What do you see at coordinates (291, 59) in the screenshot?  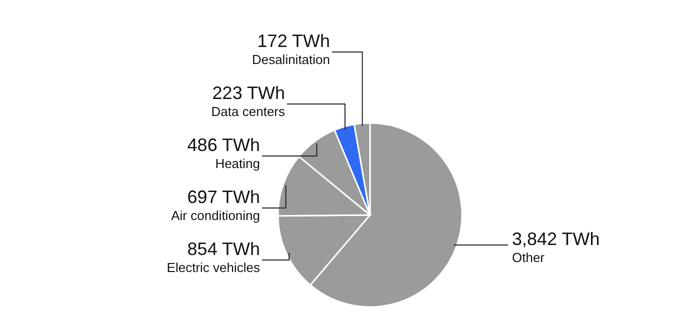 I see `slice-label: Desalinitation` at bounding box center [291, 59].